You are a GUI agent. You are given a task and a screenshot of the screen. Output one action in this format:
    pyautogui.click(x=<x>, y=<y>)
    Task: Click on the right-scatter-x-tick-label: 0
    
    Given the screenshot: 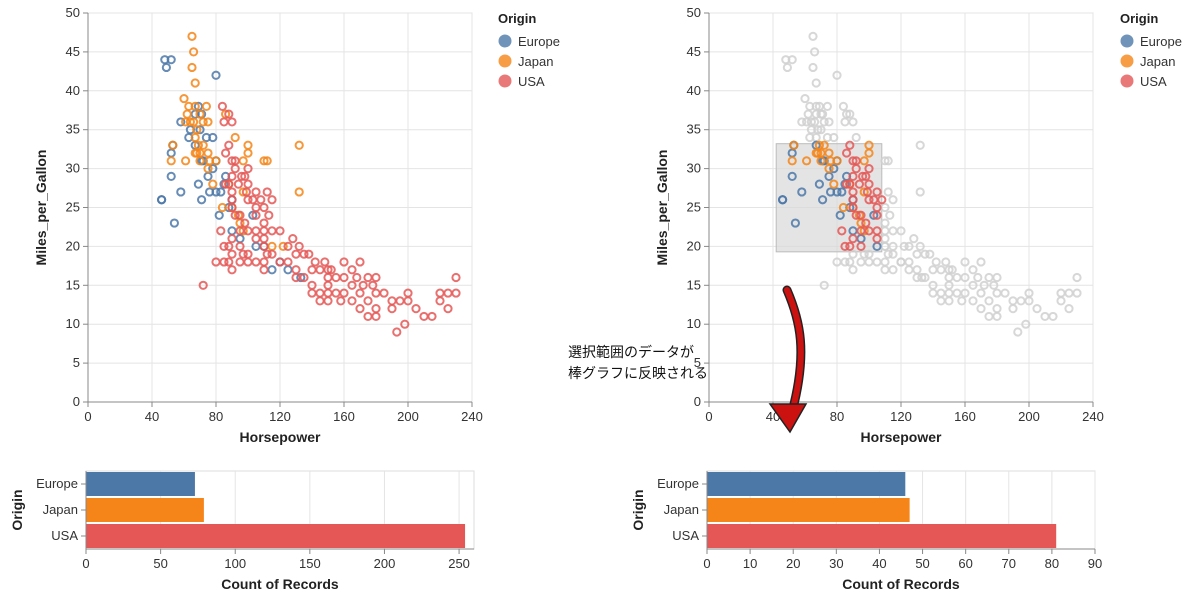 What is the action you would take?
    pyautogui.click(x=708, y=416)
    